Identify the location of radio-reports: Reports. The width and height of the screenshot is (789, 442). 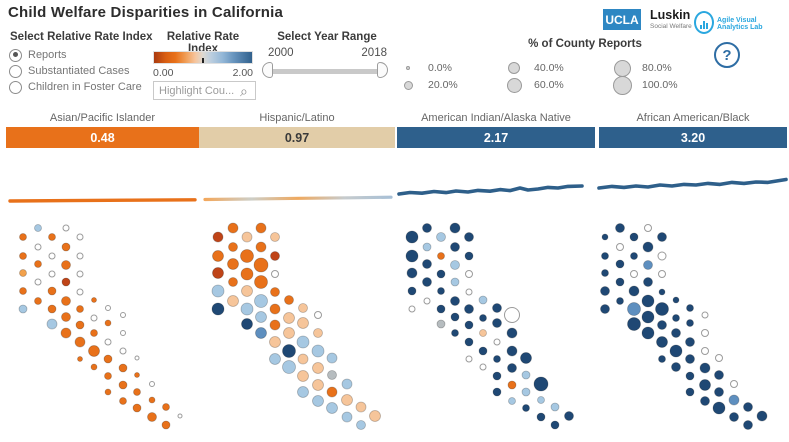
(38, 55).